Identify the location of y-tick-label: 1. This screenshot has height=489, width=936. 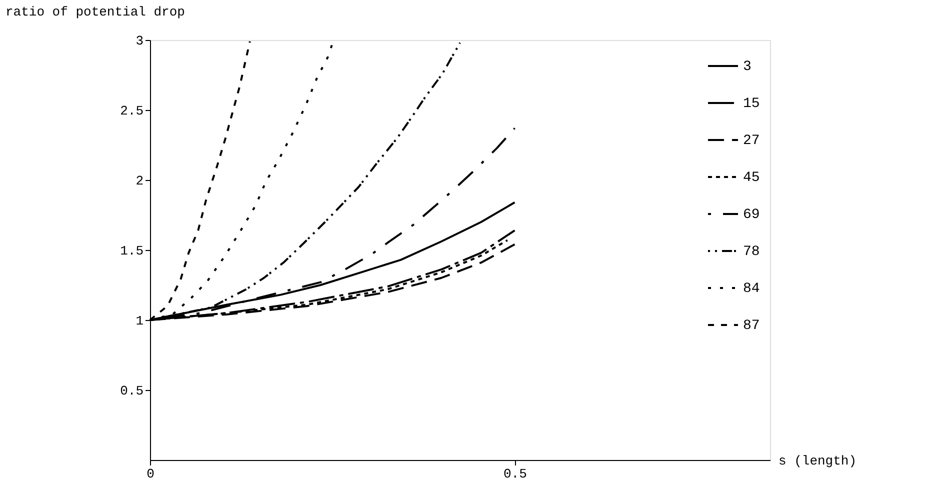
(140, 321).